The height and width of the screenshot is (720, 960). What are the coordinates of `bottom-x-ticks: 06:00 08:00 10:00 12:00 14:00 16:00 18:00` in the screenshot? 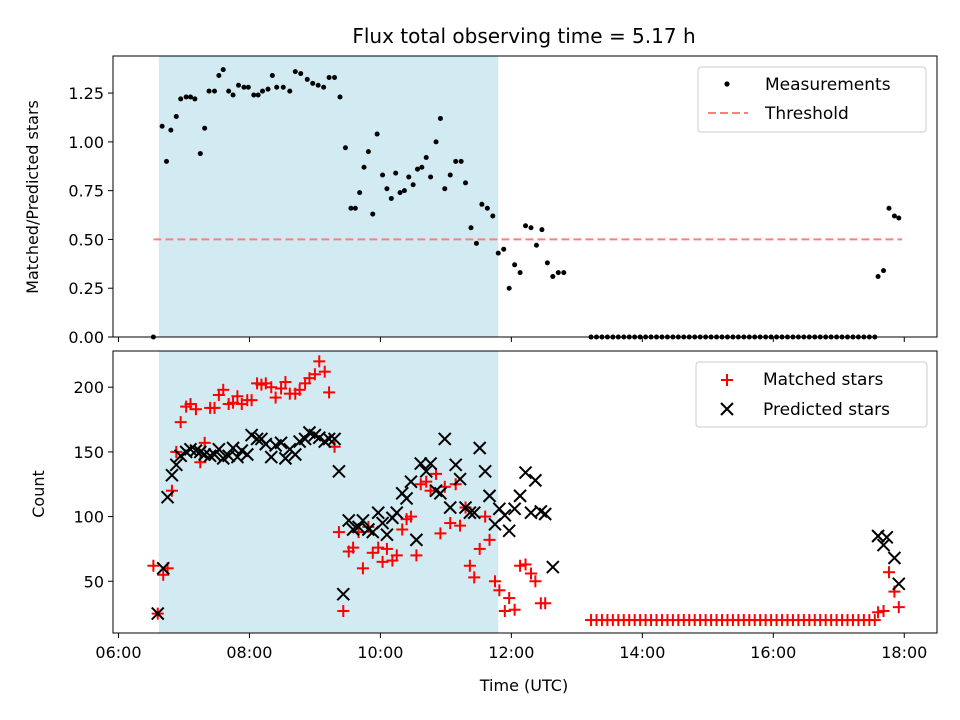 It's located at (511, 647).